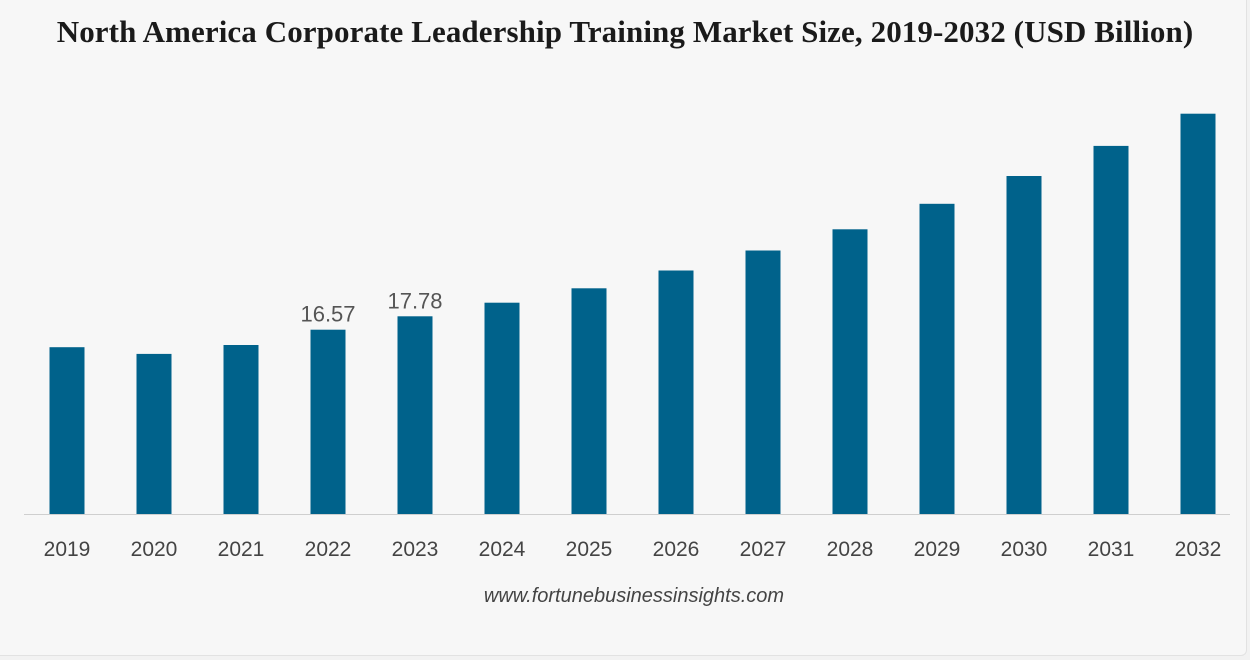  What do you see at coordinates (763, 382) in the screenshot?
I see `bar-2027` at bounding box center [763, 382].